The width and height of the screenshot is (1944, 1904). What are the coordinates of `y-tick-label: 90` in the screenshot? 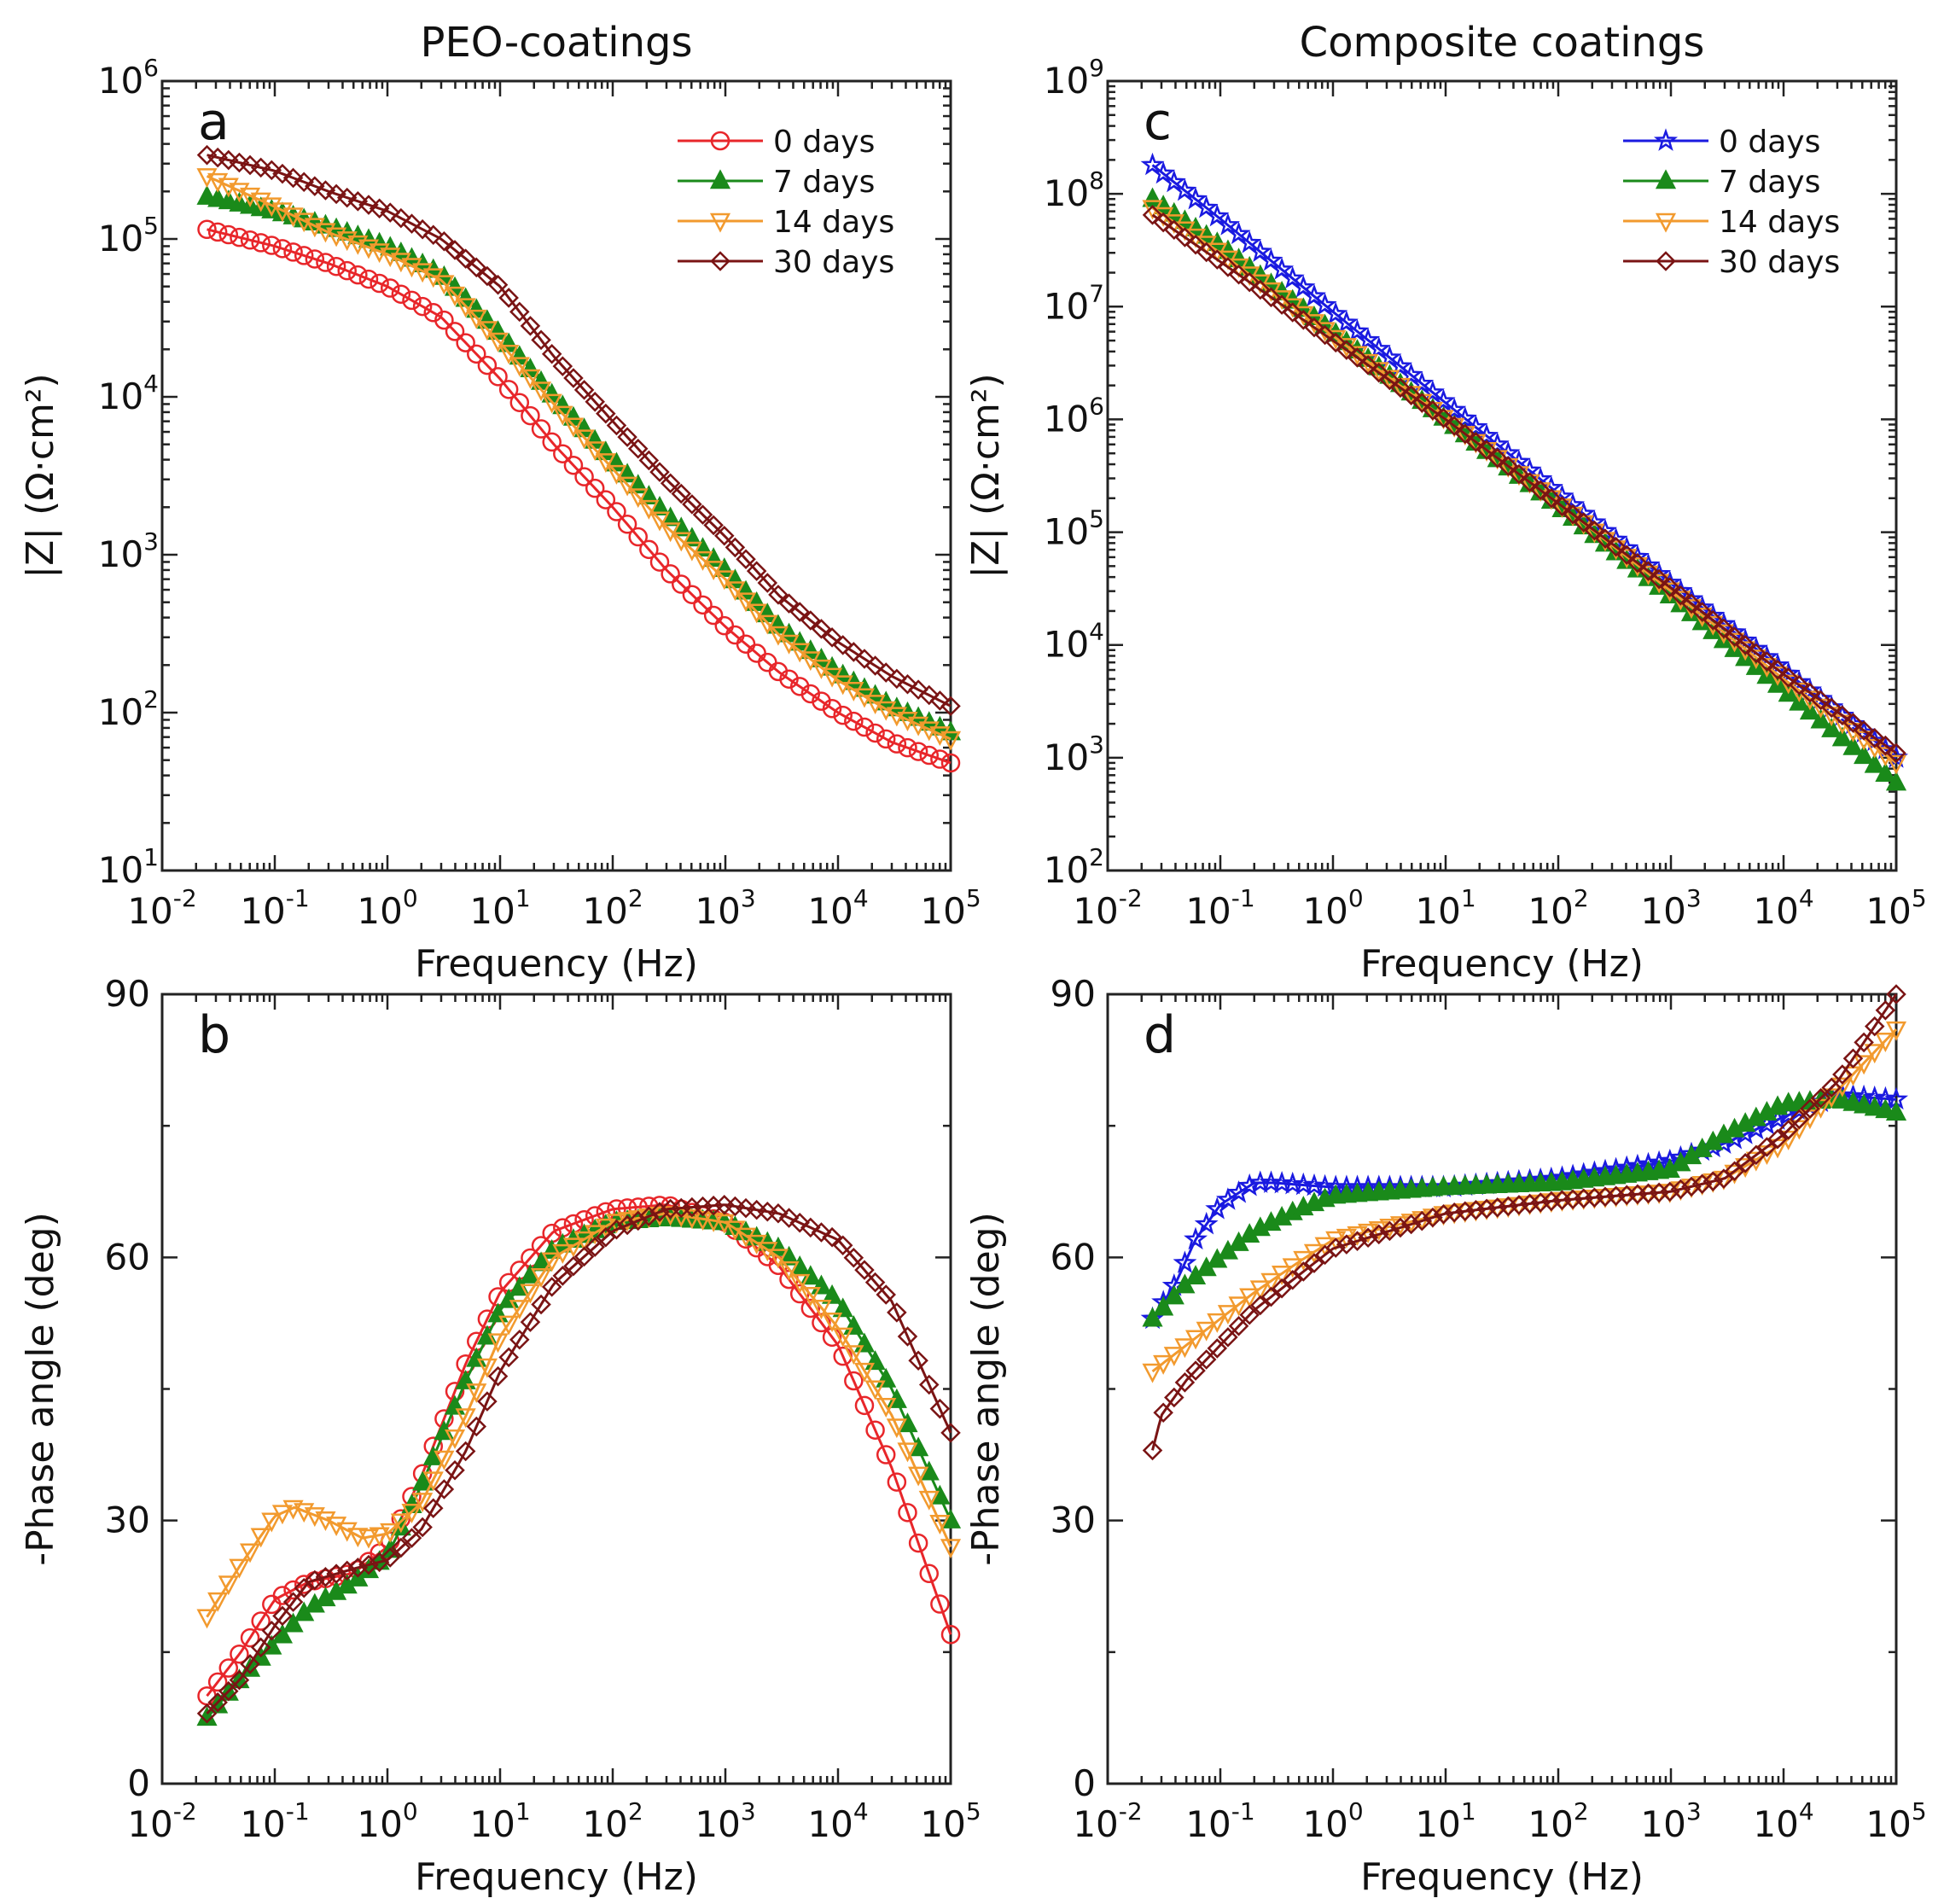 It's located at (127, 994).